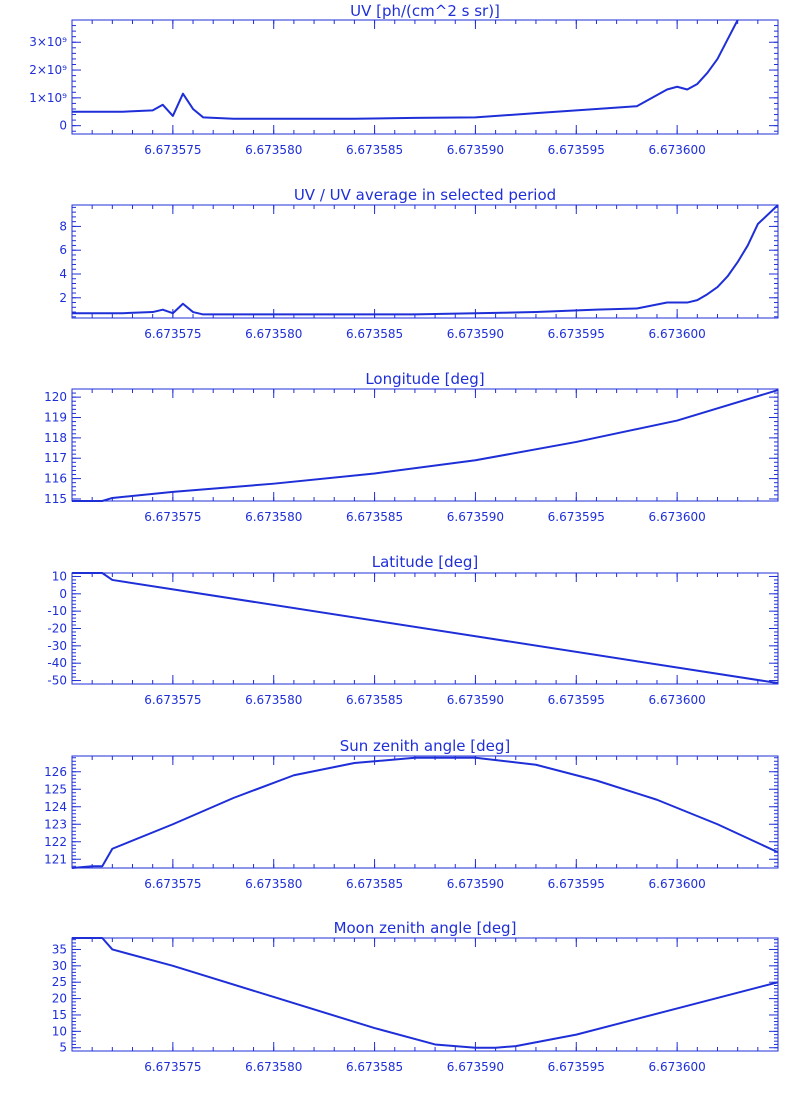  Describe the element at coordinates (55, 438) in the screenshot. I see `y-tick-label: 118` at that location.